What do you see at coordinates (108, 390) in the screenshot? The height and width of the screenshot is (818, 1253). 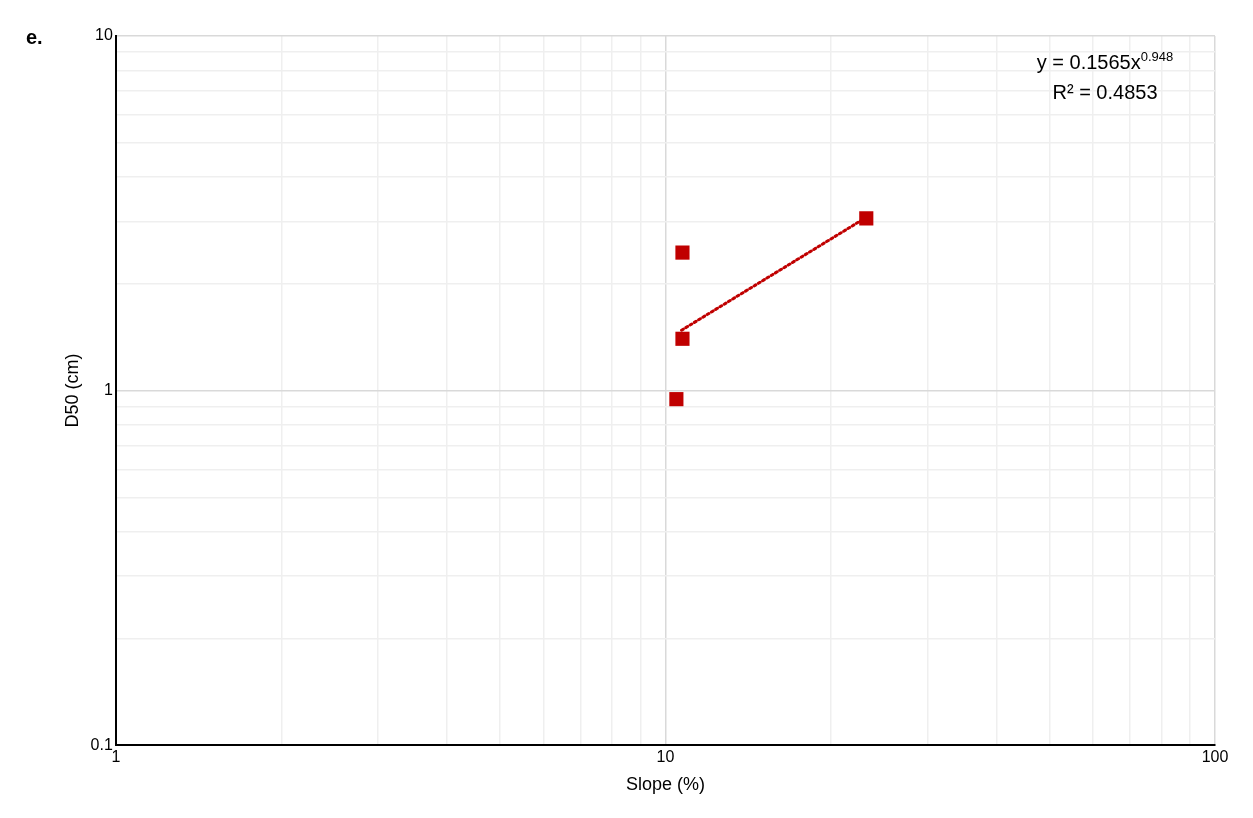 I see `y-tick-label: 1` at bounding box center [108, 390].